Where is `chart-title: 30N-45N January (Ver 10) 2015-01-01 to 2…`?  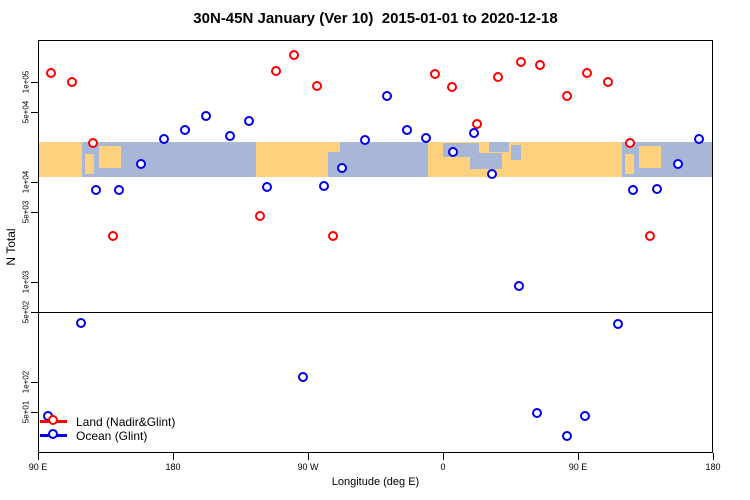
chart-title: 30N-45N January (Ver 10) 2015-01-01 to 2… is located at coordinates (375, 18).